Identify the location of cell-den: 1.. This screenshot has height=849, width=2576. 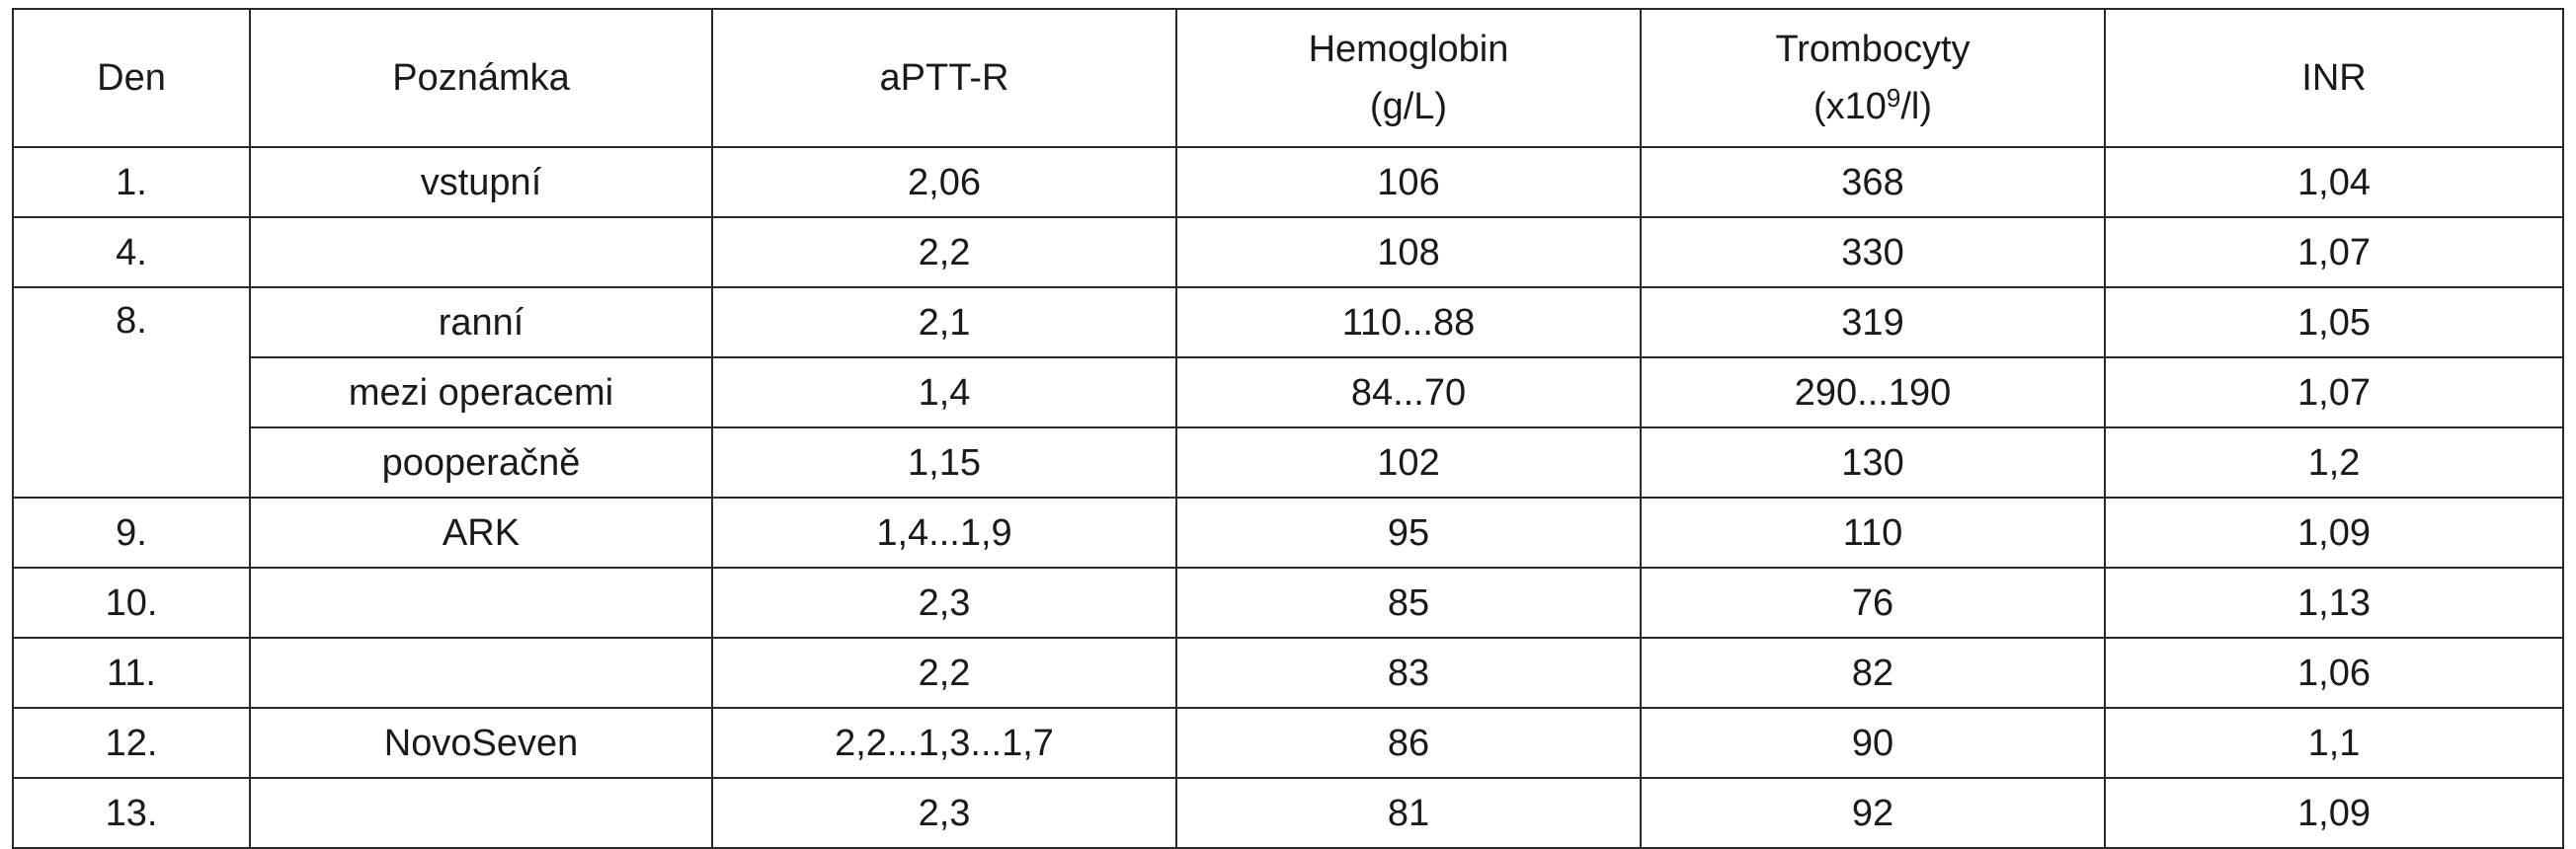
(131, 182).